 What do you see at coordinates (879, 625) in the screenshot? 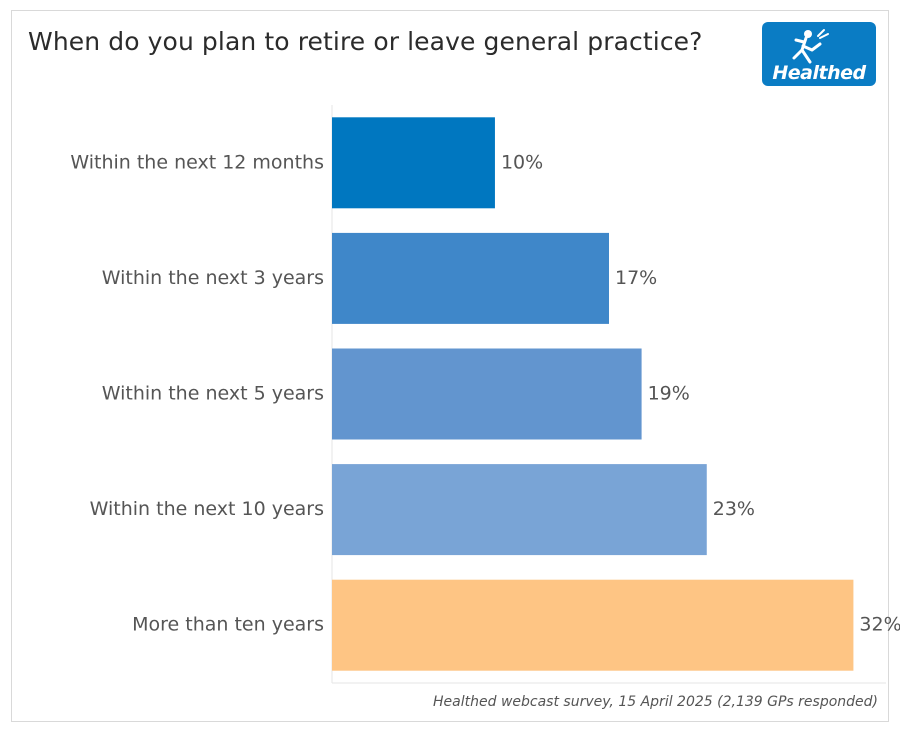
I see `value-label-5: 32%` at bounding box center [879, 625].